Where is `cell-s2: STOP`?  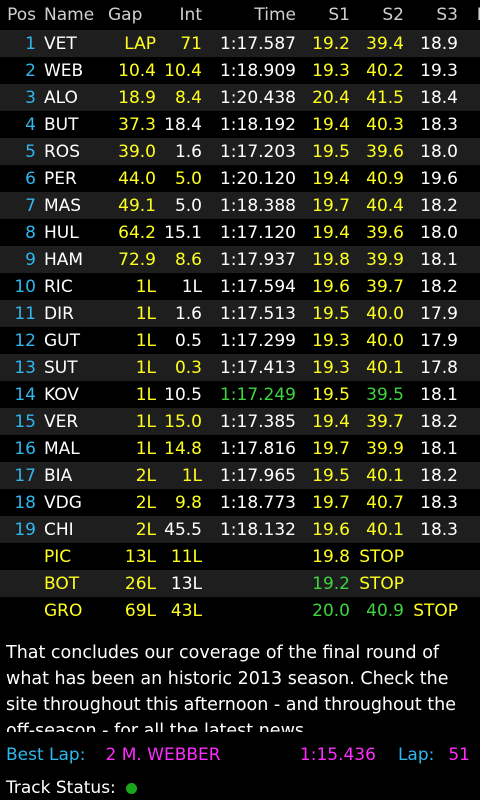 cell-s2: STOP is located at coordinates (381, 556).